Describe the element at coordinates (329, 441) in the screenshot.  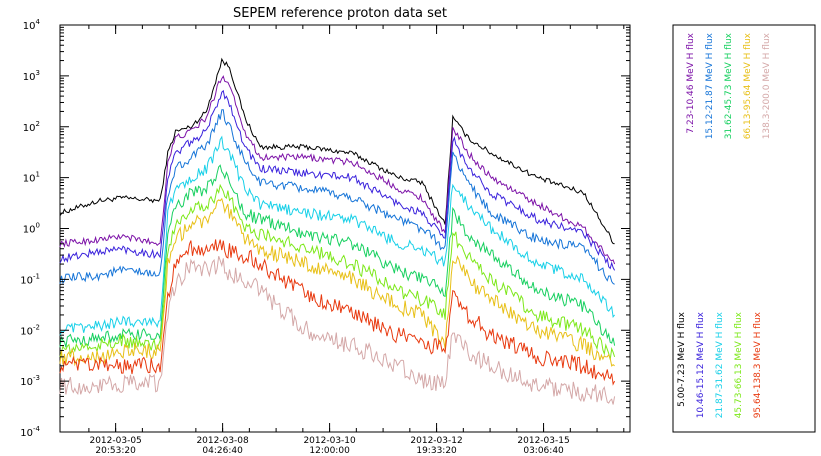
I see `x-tick-date: 2012-03-10` at that location.